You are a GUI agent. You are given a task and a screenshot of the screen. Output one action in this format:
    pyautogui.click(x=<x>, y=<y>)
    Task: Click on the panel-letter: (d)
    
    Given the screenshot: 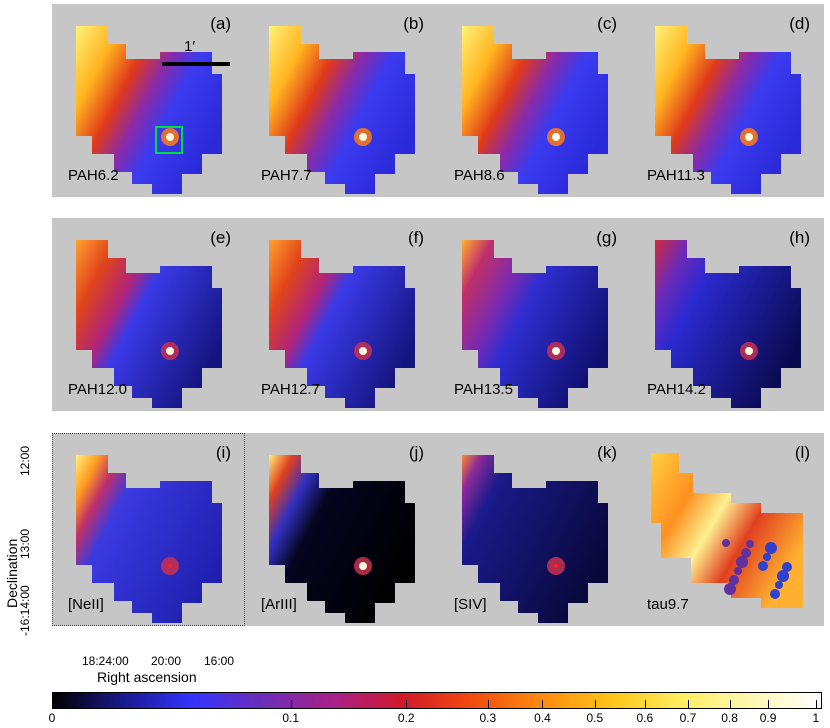 What is the action you would take?
    pyautogui.click(x=799, y=23)
    